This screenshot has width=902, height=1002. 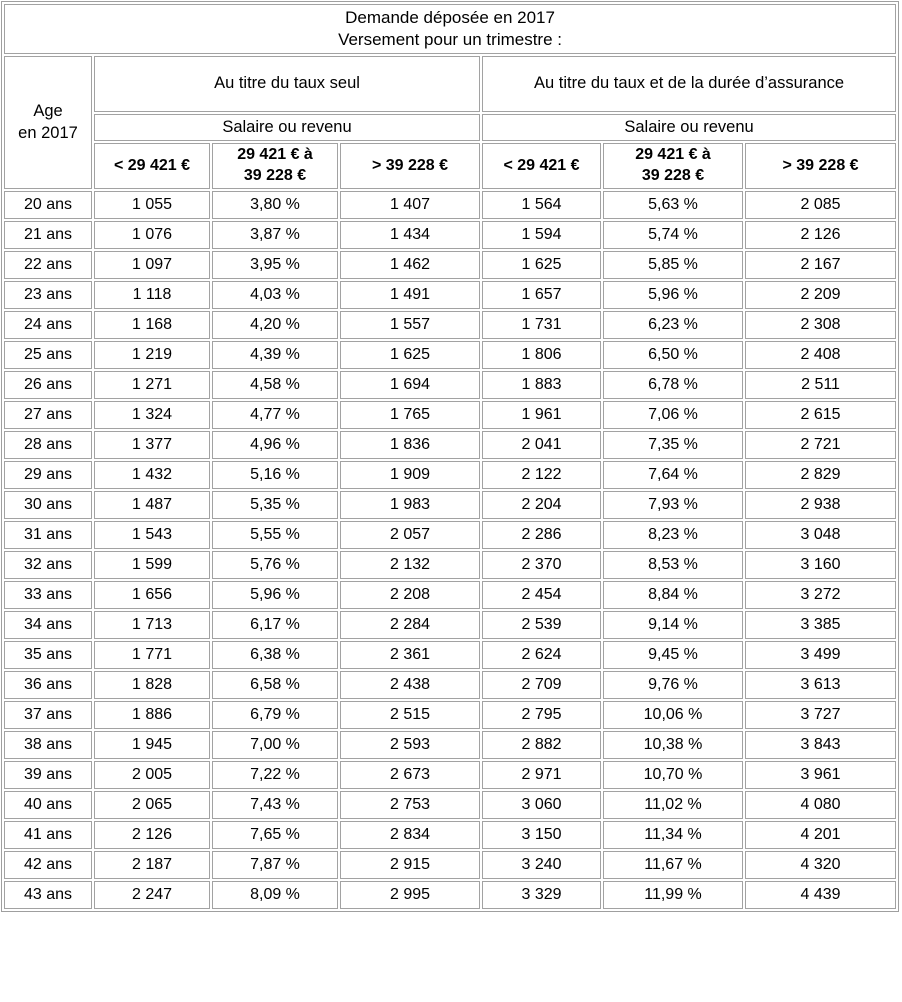 I want to click on age-cell: 40 ans, so click(x=48, y=805).